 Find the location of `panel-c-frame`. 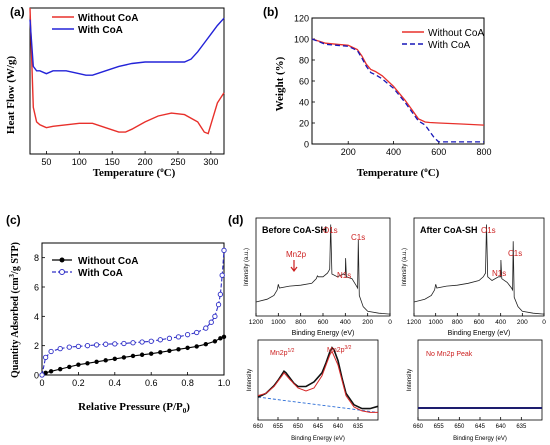

panel-c-frame is located at coordinates (133, 309).